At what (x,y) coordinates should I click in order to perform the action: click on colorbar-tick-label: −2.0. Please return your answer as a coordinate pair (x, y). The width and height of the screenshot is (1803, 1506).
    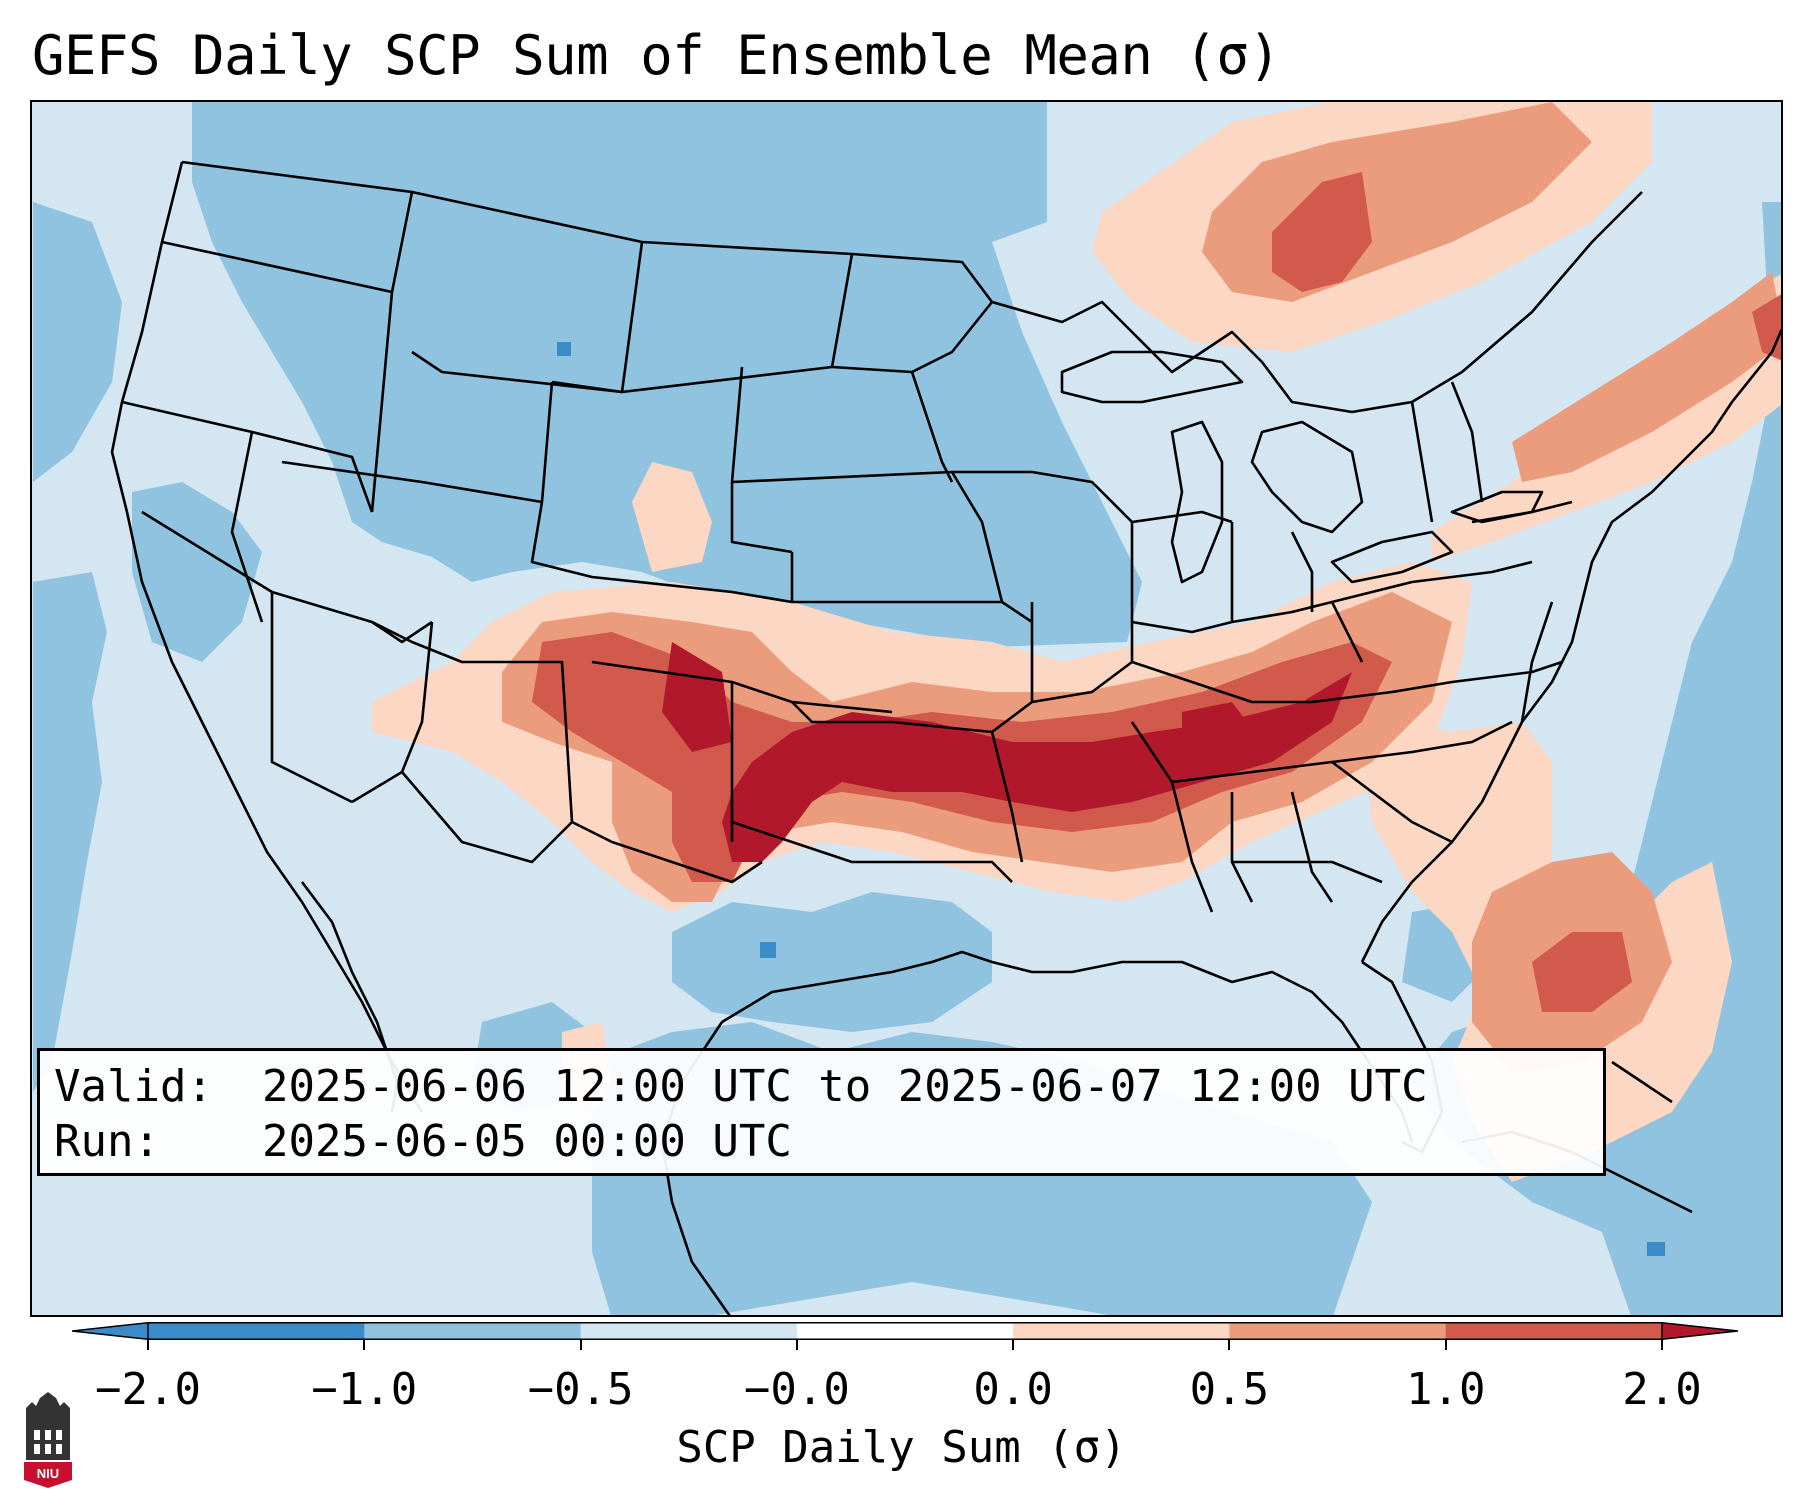
    Looking at the image, I should click on (148, 1389).